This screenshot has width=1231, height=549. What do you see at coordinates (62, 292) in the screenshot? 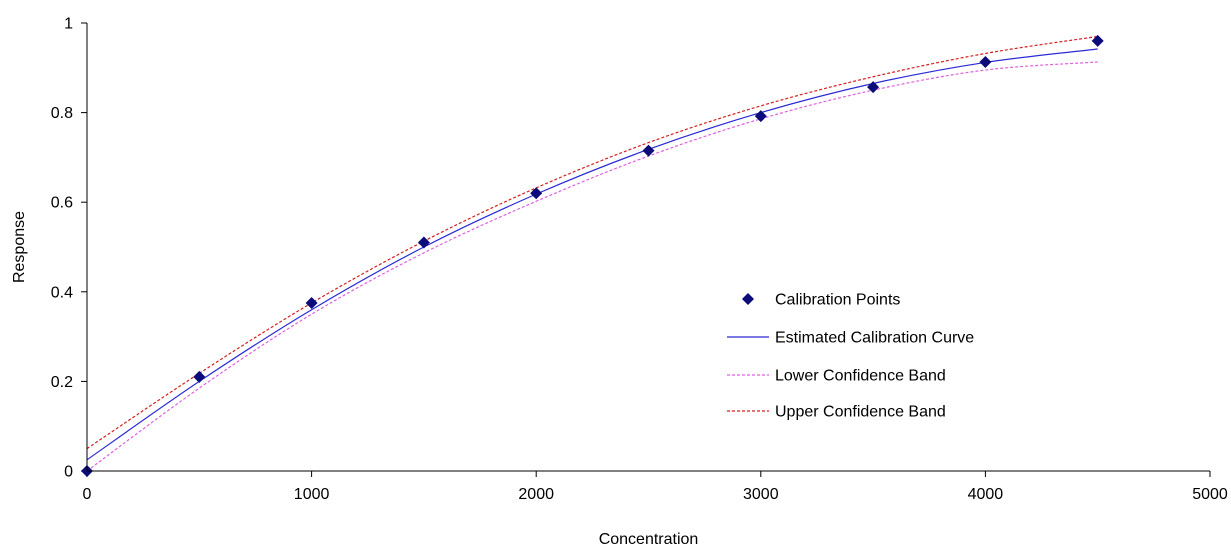
I see `y-tick-label: 0.4` at bounding box center [62, 292].